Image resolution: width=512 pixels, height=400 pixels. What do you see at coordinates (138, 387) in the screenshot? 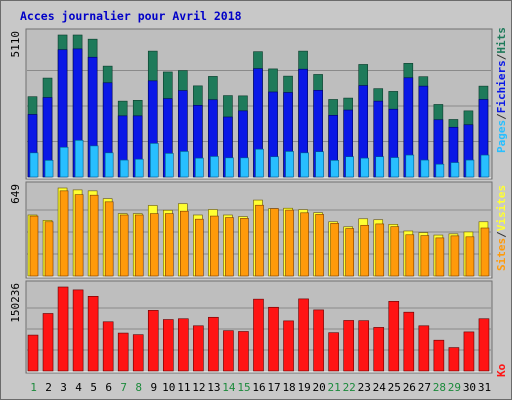
I see `x-tick-label-day-8: 8` at bounding box center [138, 387].